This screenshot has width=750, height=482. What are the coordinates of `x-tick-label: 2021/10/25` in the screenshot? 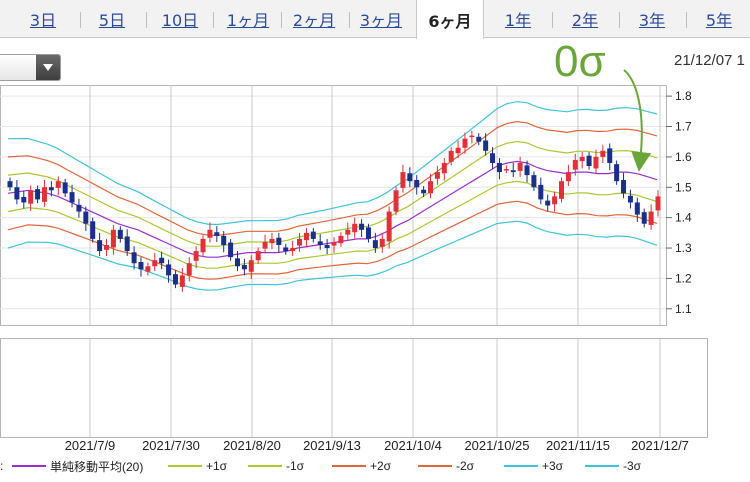 It's located at (496, 445).